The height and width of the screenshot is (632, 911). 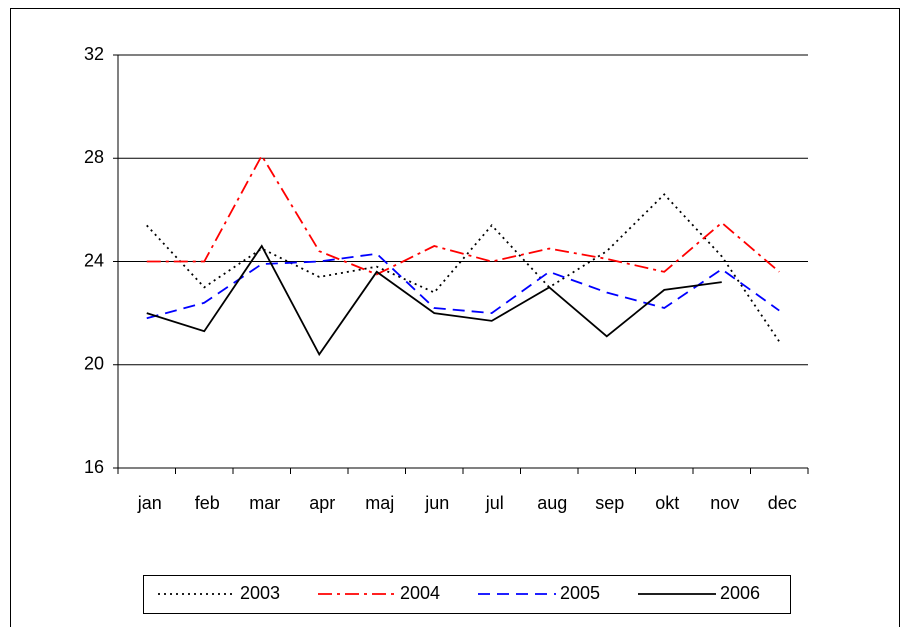 I want to click on x-tick-label: maj, so click(x=379, y=503).